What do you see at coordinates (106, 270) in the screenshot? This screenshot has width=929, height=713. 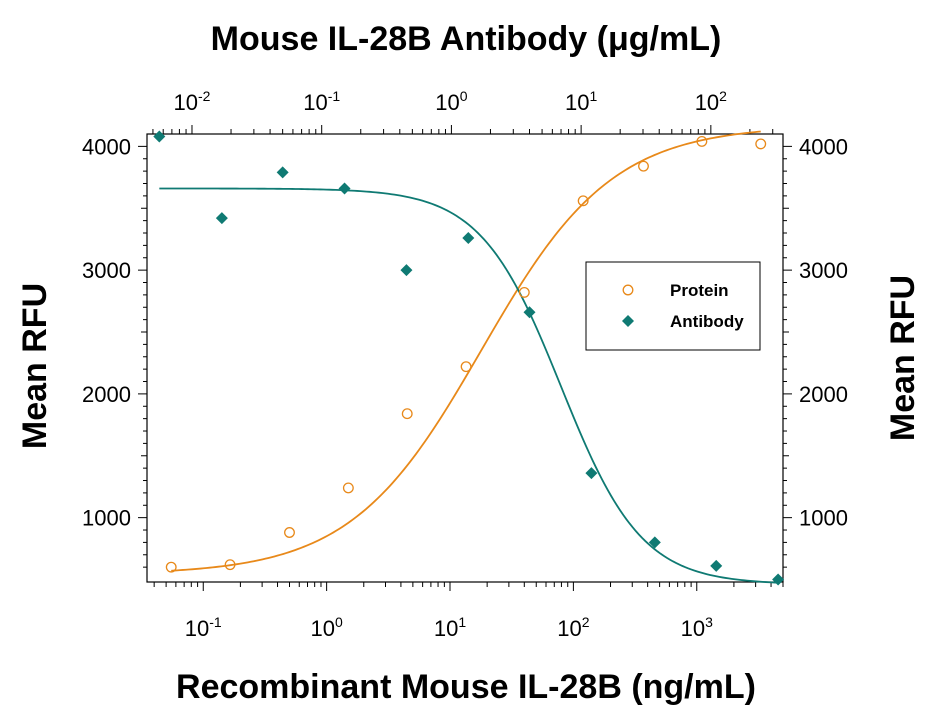 I see `y-tick-label-left: 3000` at bounding box center [106, 270].